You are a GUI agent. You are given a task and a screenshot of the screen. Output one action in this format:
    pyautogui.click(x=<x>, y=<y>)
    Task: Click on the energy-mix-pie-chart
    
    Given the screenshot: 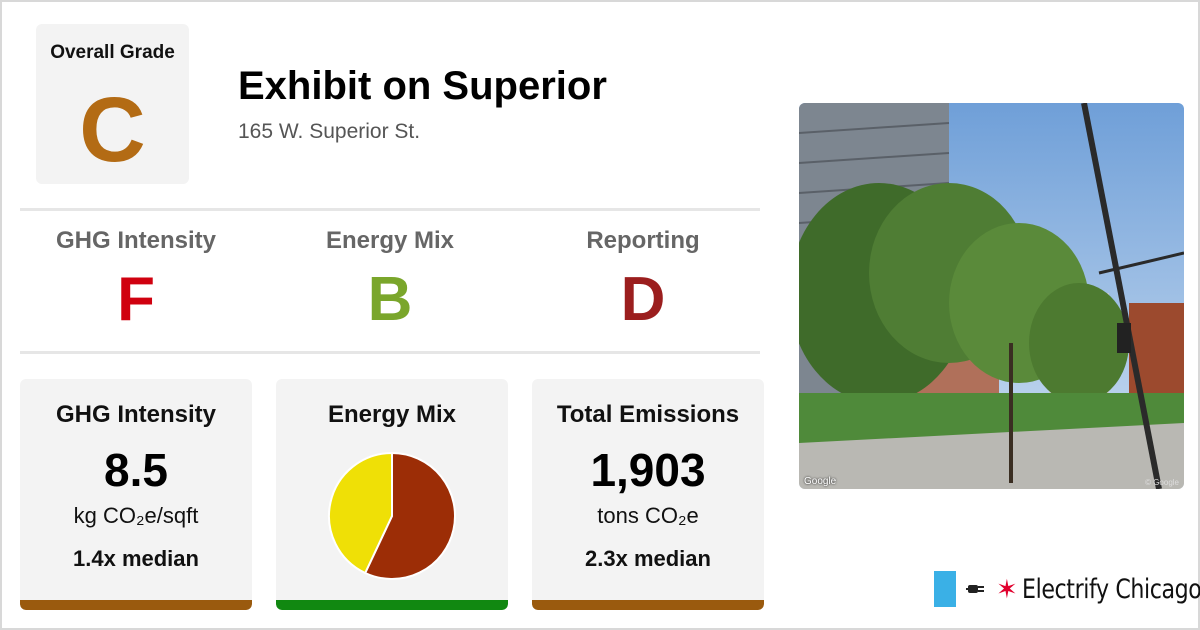 What is the action you would take?
    pyautogui.click(x=392, y=515)
    